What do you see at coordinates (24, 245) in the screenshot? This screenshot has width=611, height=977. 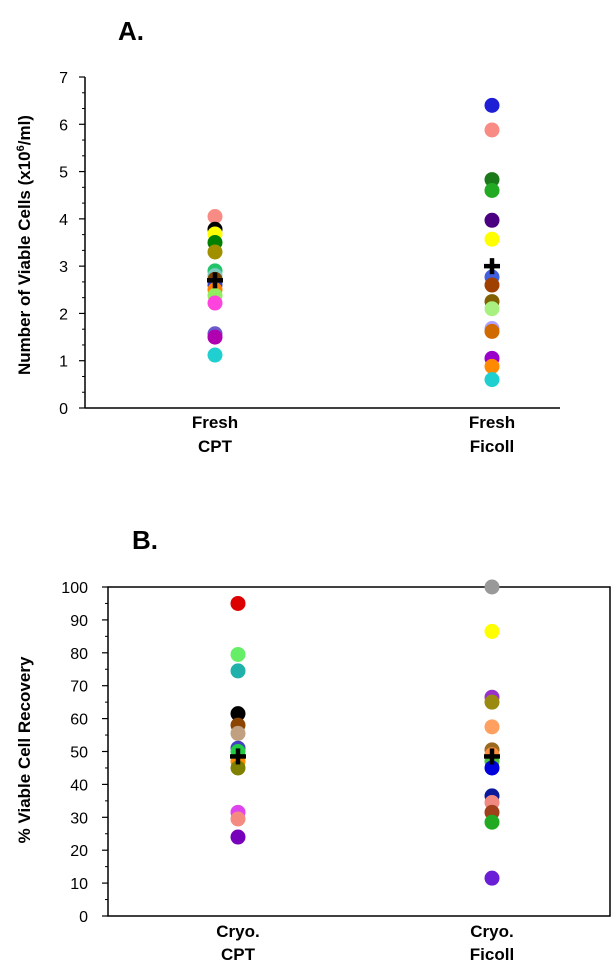 I see `y-axis-title: Number of Viable Cells (x106/ml)` at bounding box center [24, 245].